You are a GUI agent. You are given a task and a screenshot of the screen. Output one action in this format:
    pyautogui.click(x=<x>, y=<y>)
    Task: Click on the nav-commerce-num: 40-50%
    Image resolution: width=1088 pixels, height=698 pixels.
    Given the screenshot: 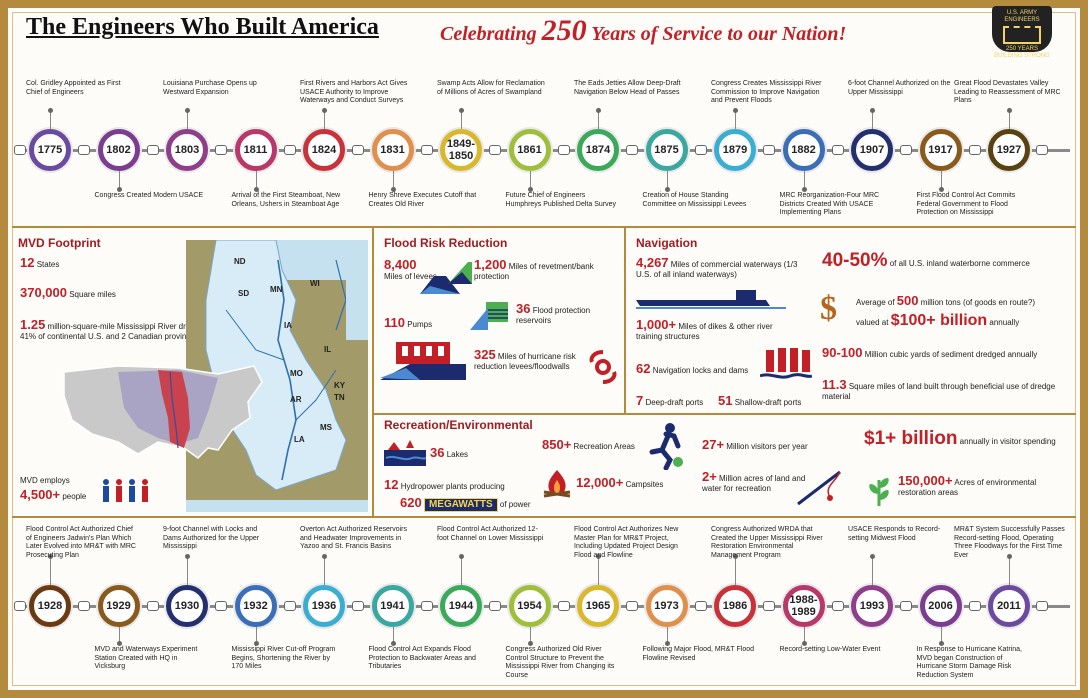 What is the action you would take?
    pyautogui.click(x=855, y=260)
    